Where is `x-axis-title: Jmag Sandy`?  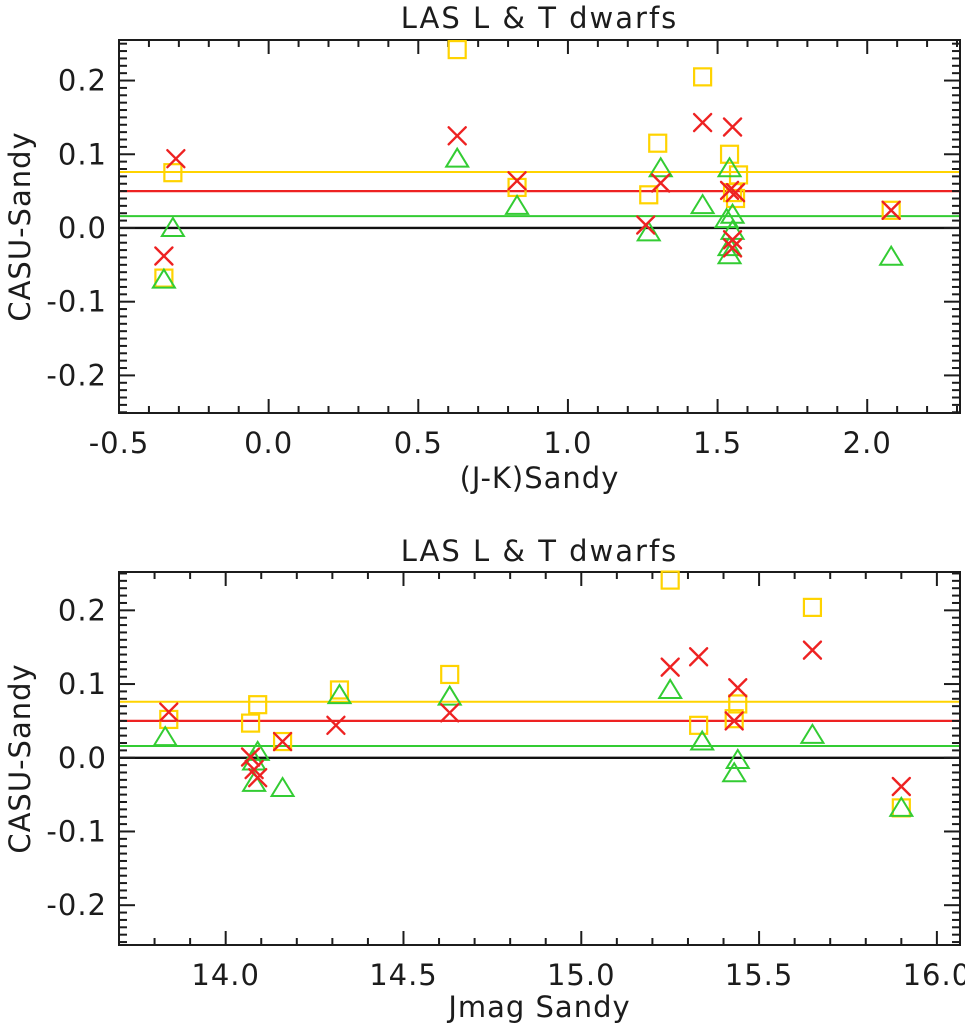
x-axis-title: Jmag Sandy is located at coordinates (538, 1007).